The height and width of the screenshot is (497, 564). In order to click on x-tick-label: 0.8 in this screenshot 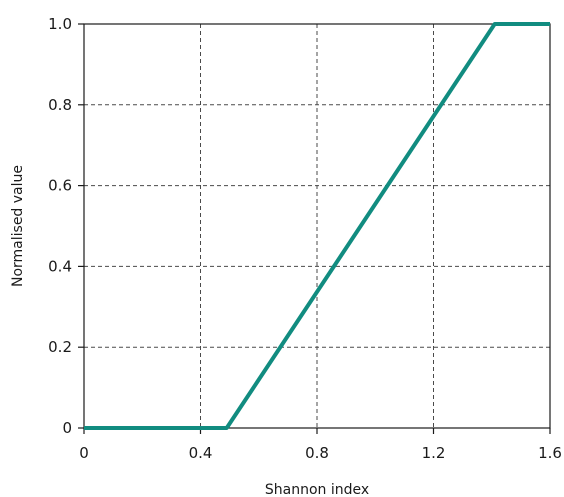, I will do `click(317, 453)`.